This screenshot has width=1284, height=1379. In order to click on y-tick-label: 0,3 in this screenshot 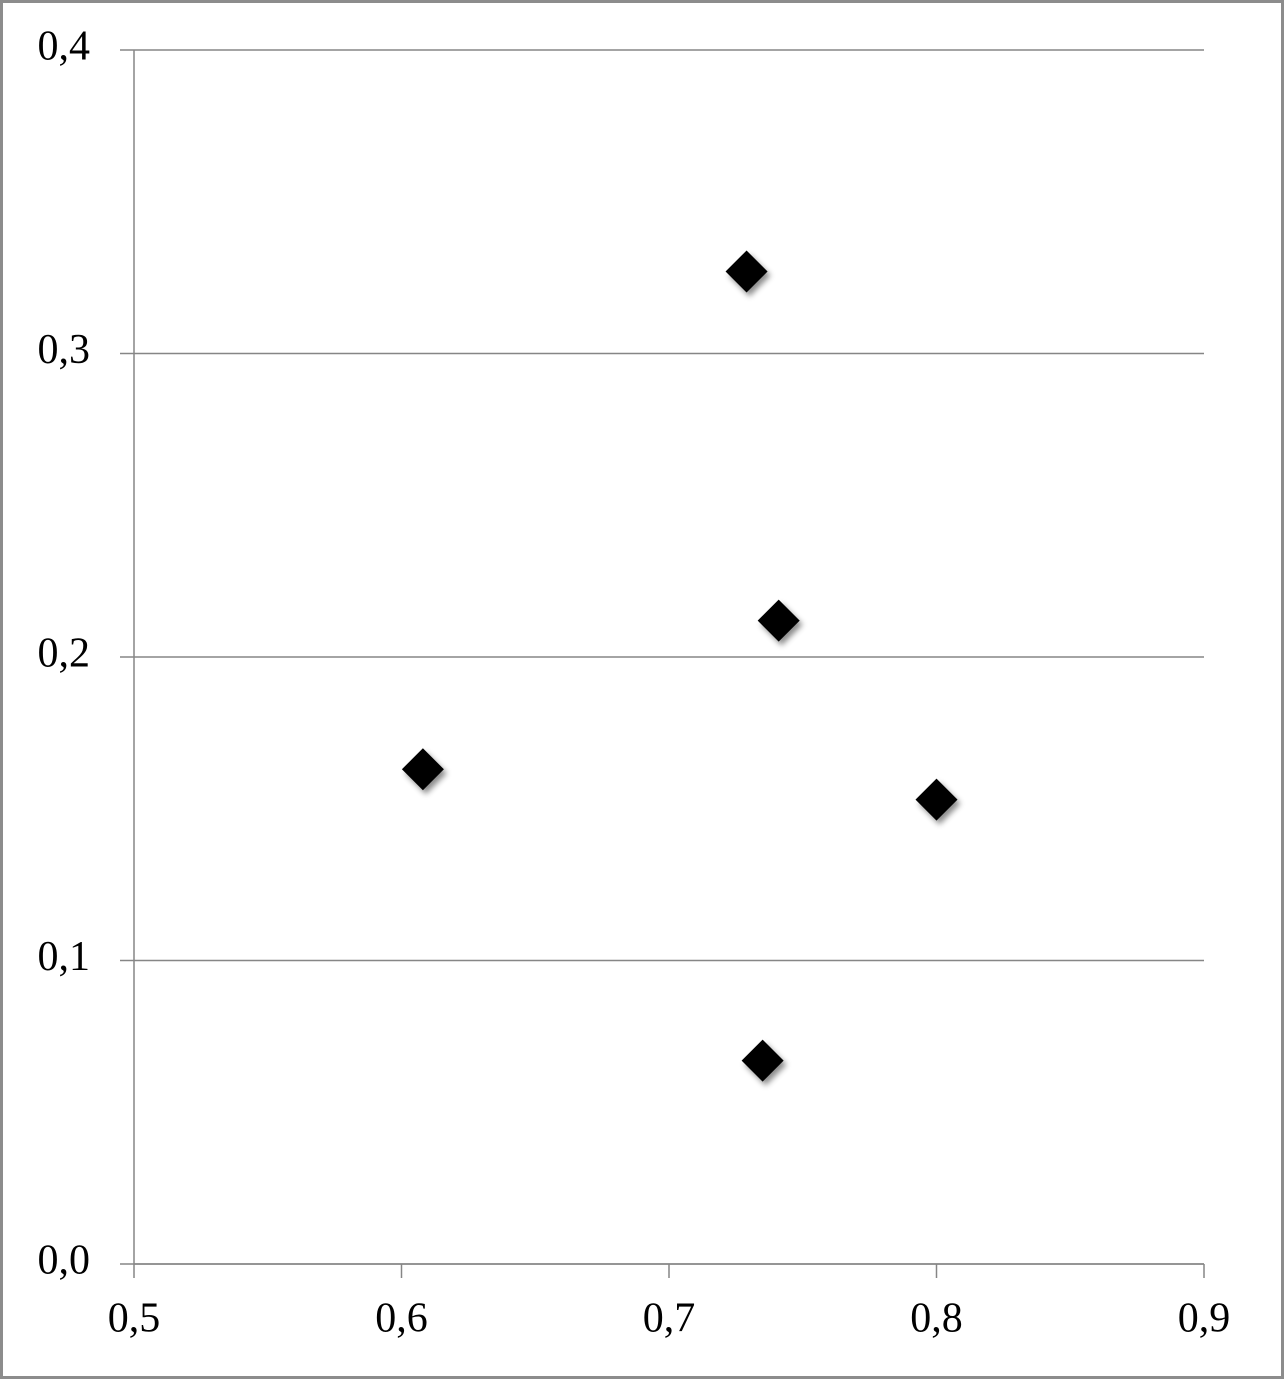, I will do `click(64, 350)`.